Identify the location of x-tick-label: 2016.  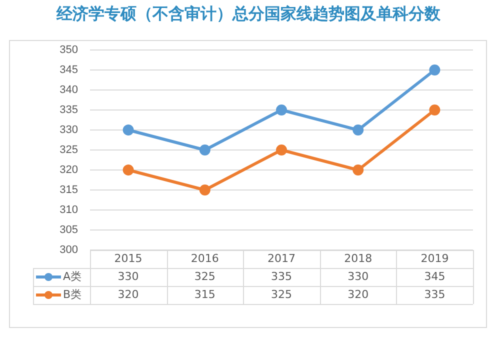
(204, 258).